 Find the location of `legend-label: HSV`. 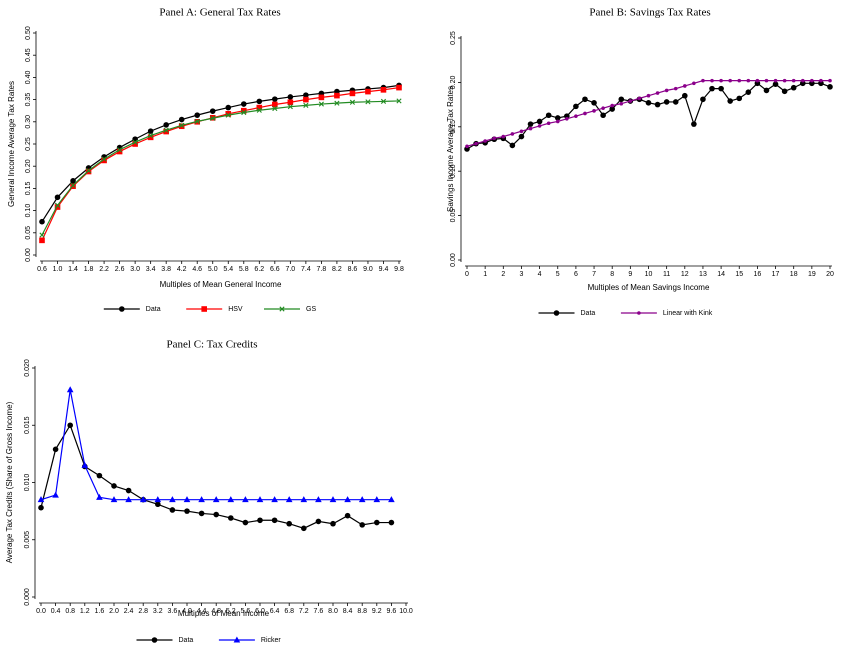

legend-label: HSV is located at coordinates (235, 309).